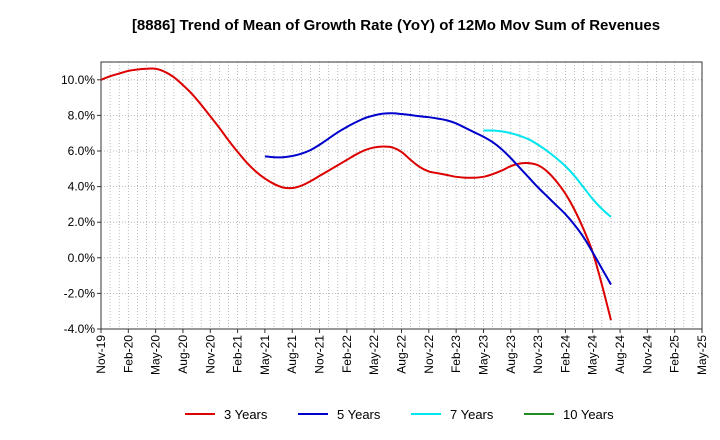 The height and width of the screenshot is (440, 720). I want to click on x-tick-label: Aug-24, so click(620, 354).